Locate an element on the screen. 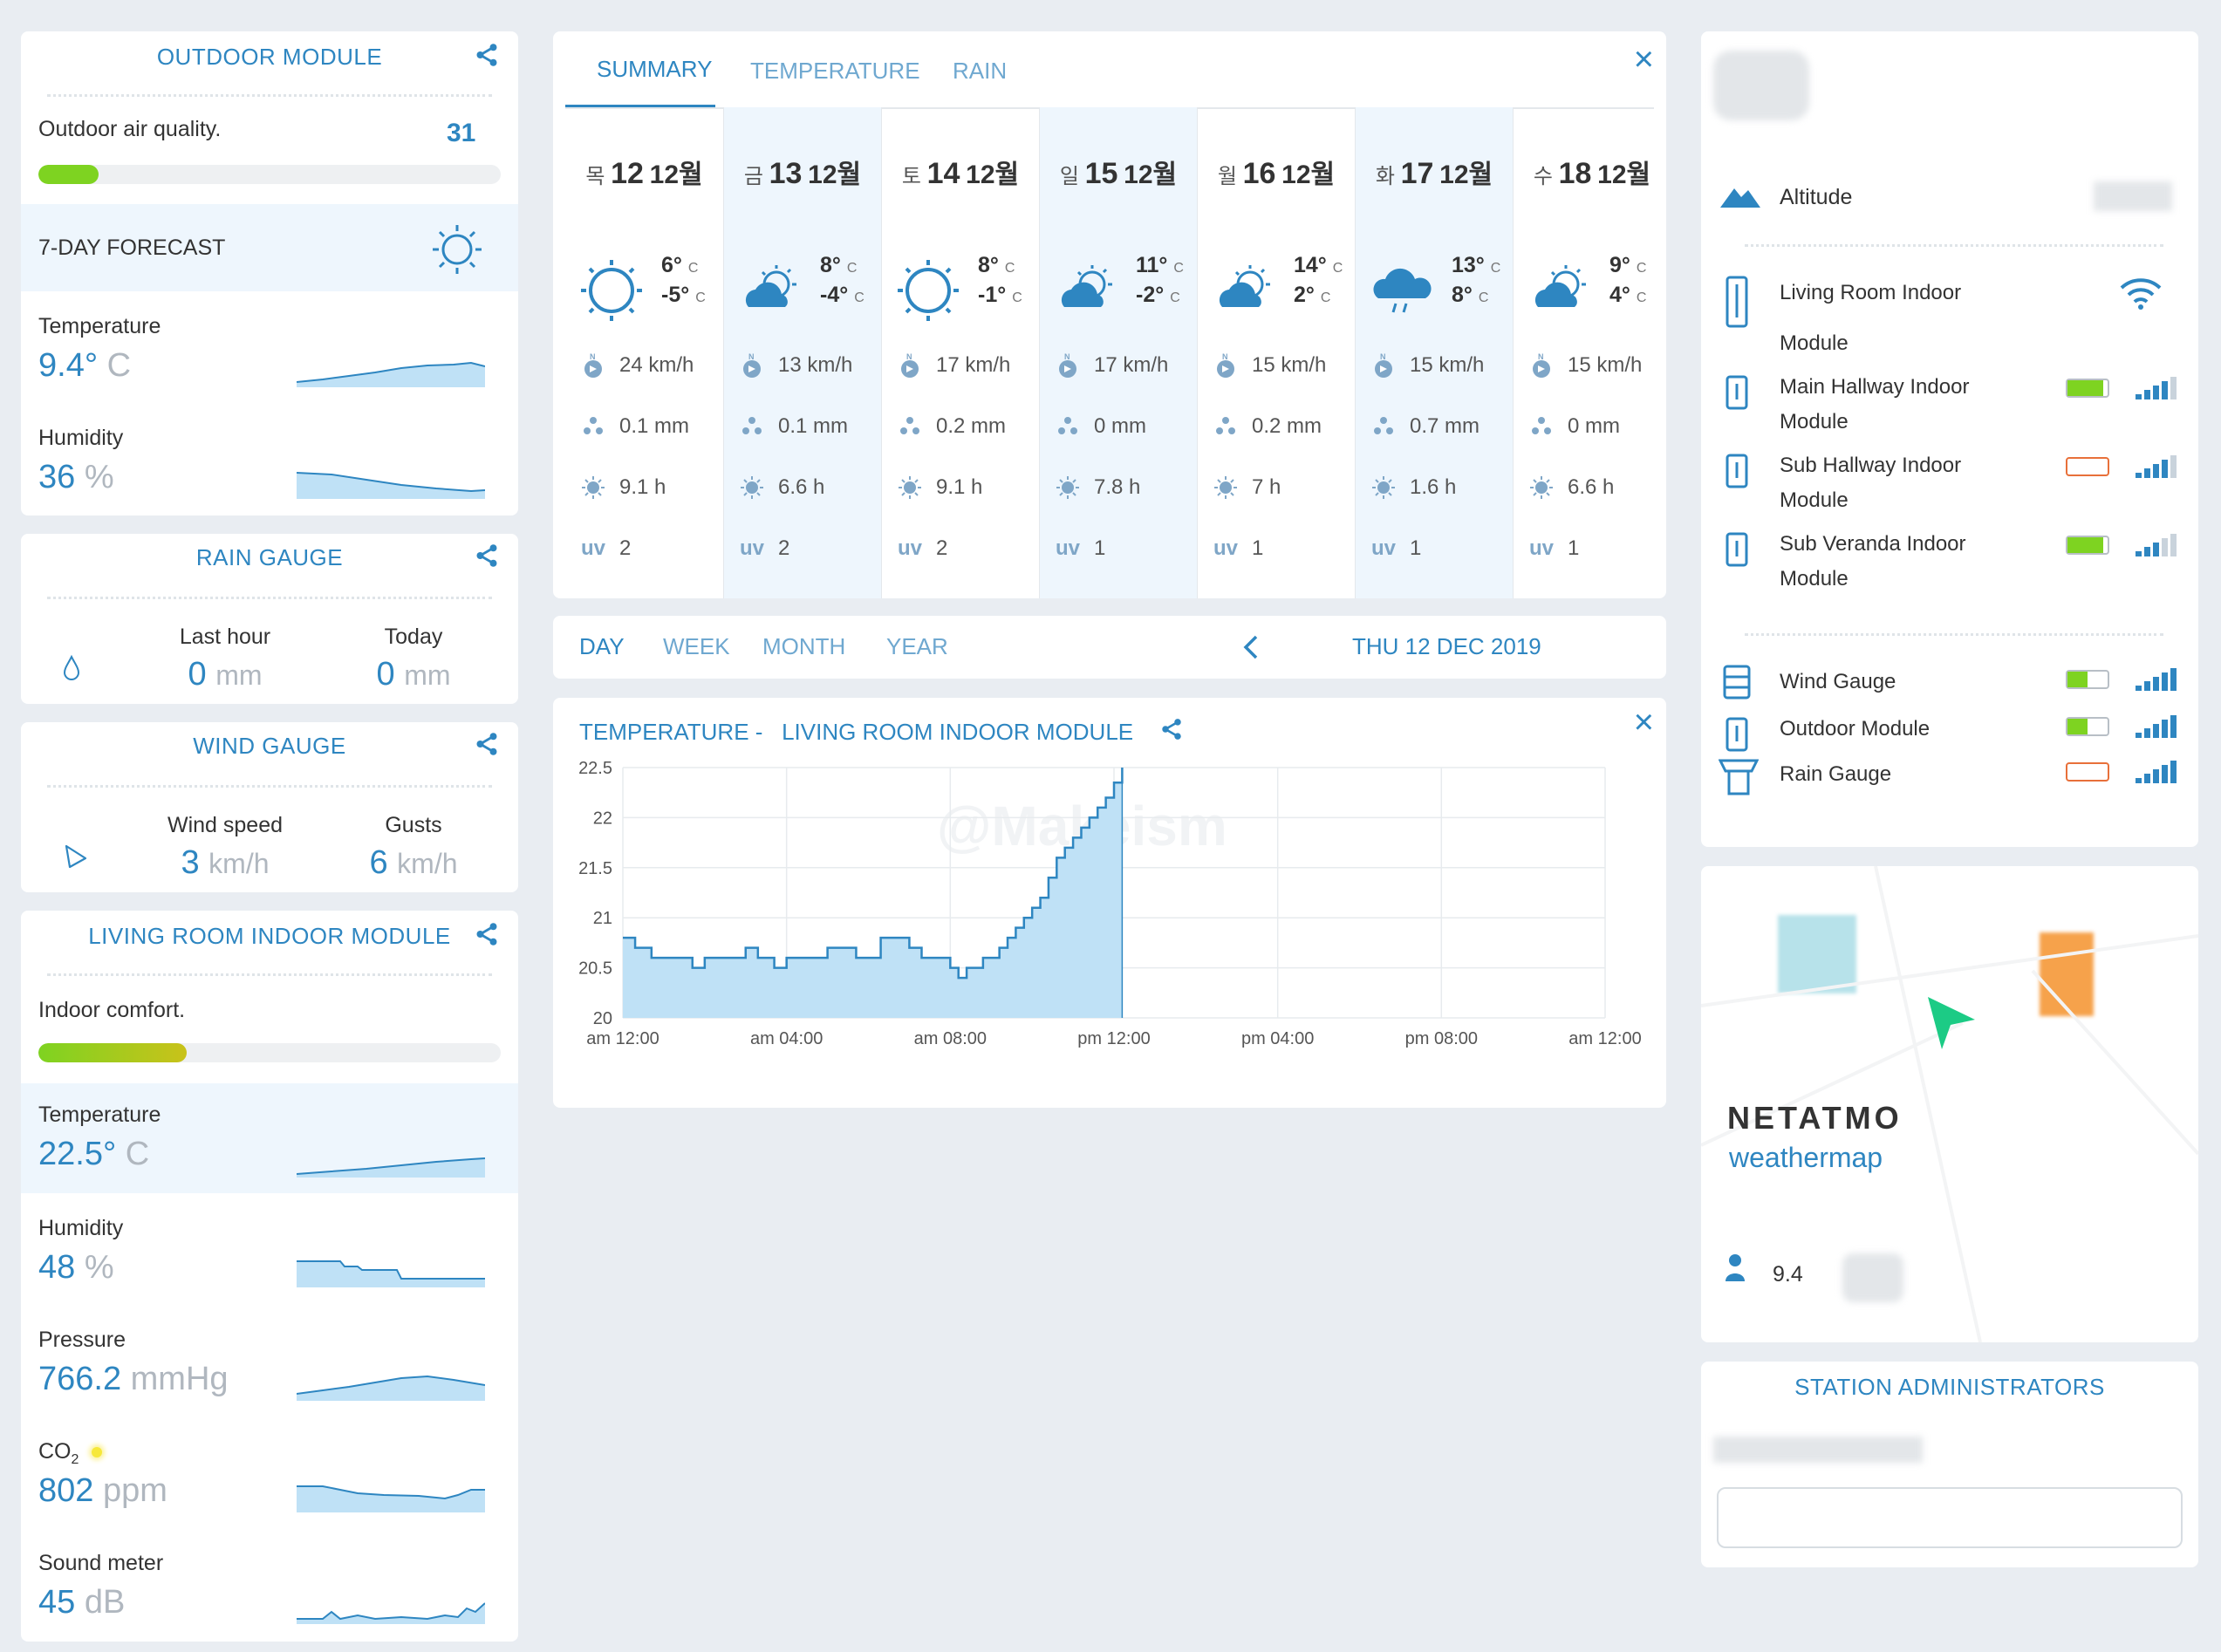  wind-direction-icon is located at coordinates (76, 856).